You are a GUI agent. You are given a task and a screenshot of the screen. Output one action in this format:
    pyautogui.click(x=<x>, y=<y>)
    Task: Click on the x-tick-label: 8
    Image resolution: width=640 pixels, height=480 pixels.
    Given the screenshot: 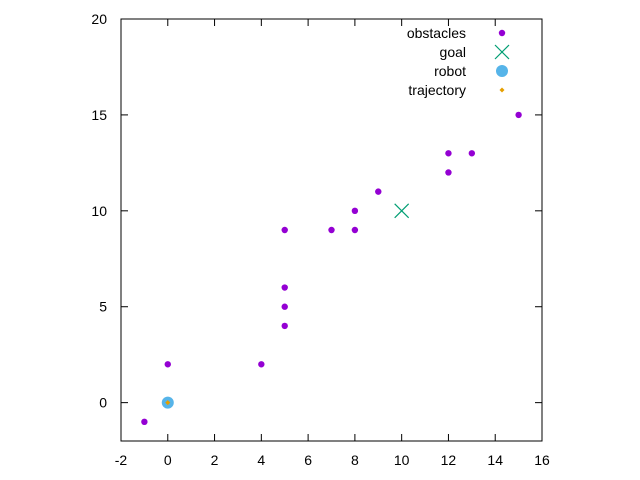 What is the action you would take?
    pyautogui.click(x=355, y=460)
    